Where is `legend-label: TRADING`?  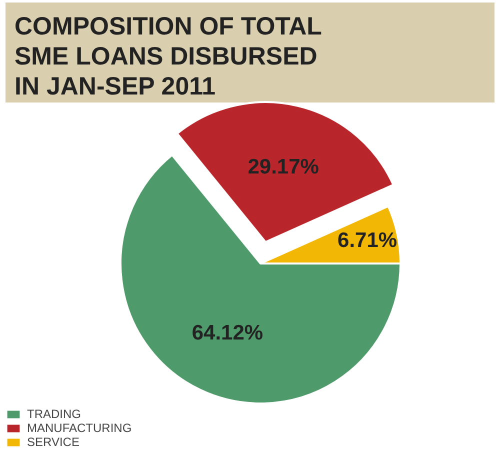
legend-label: TRADING is located at coordinates (54, 414).